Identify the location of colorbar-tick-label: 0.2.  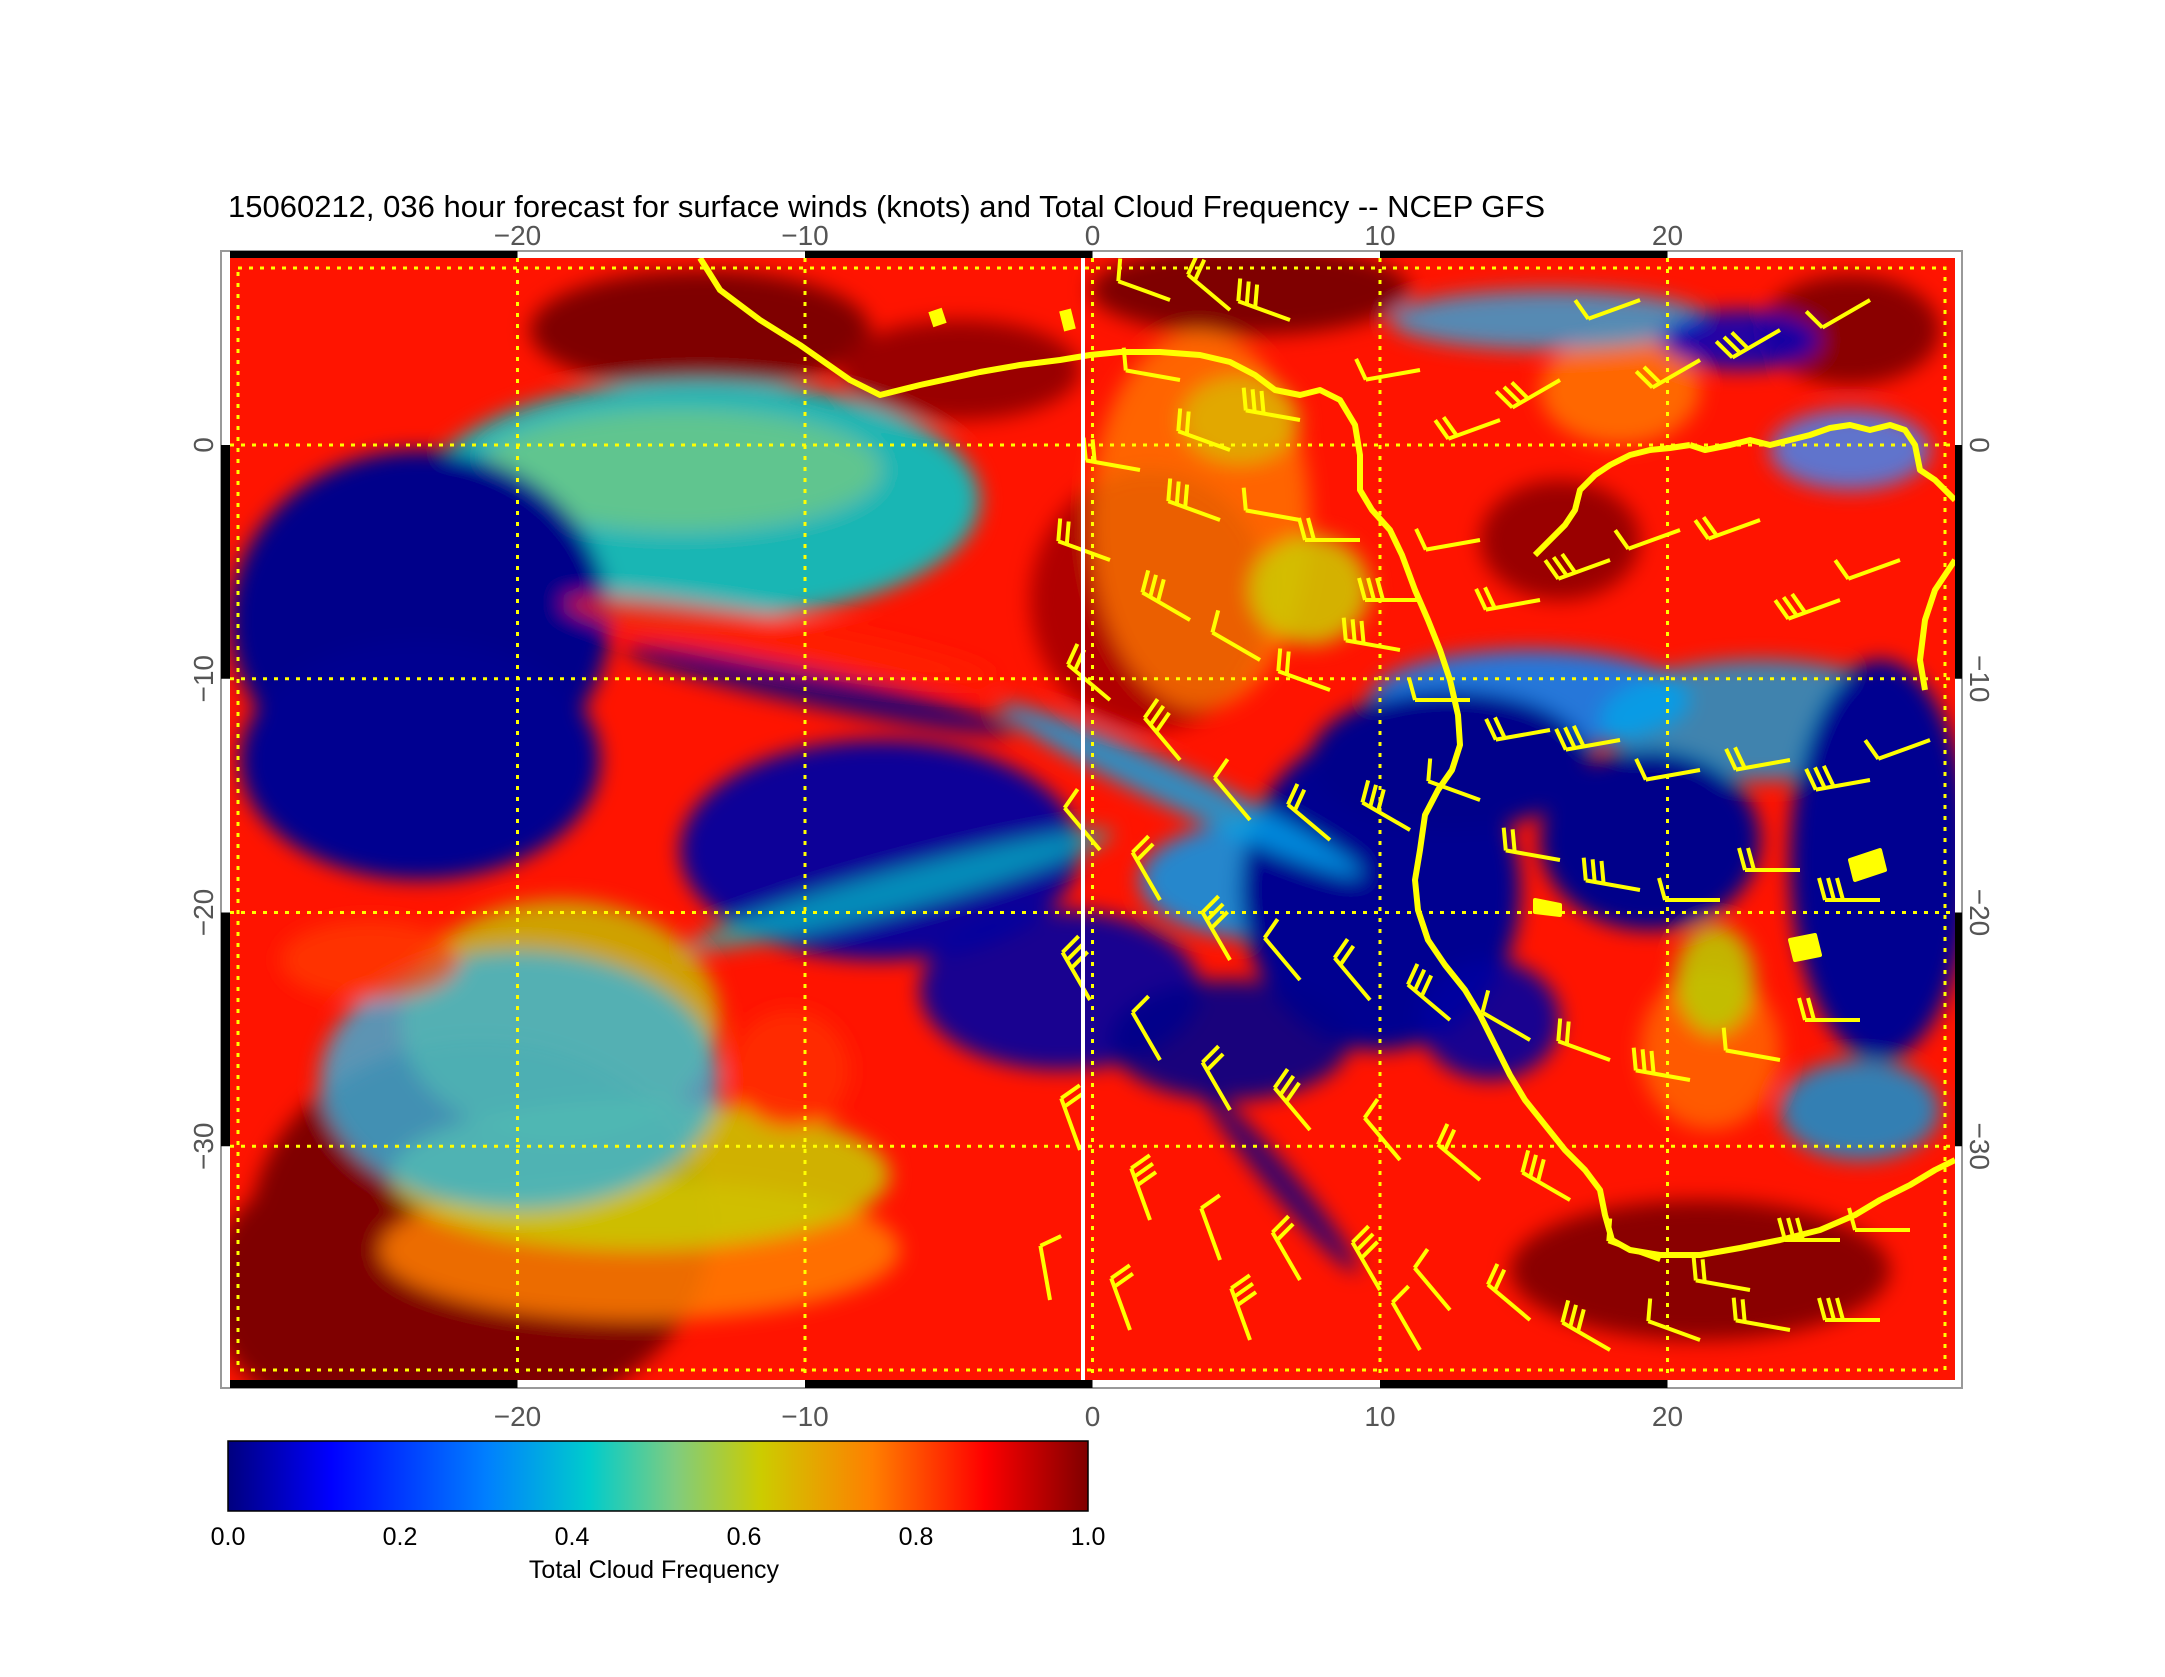
(400, 1537).